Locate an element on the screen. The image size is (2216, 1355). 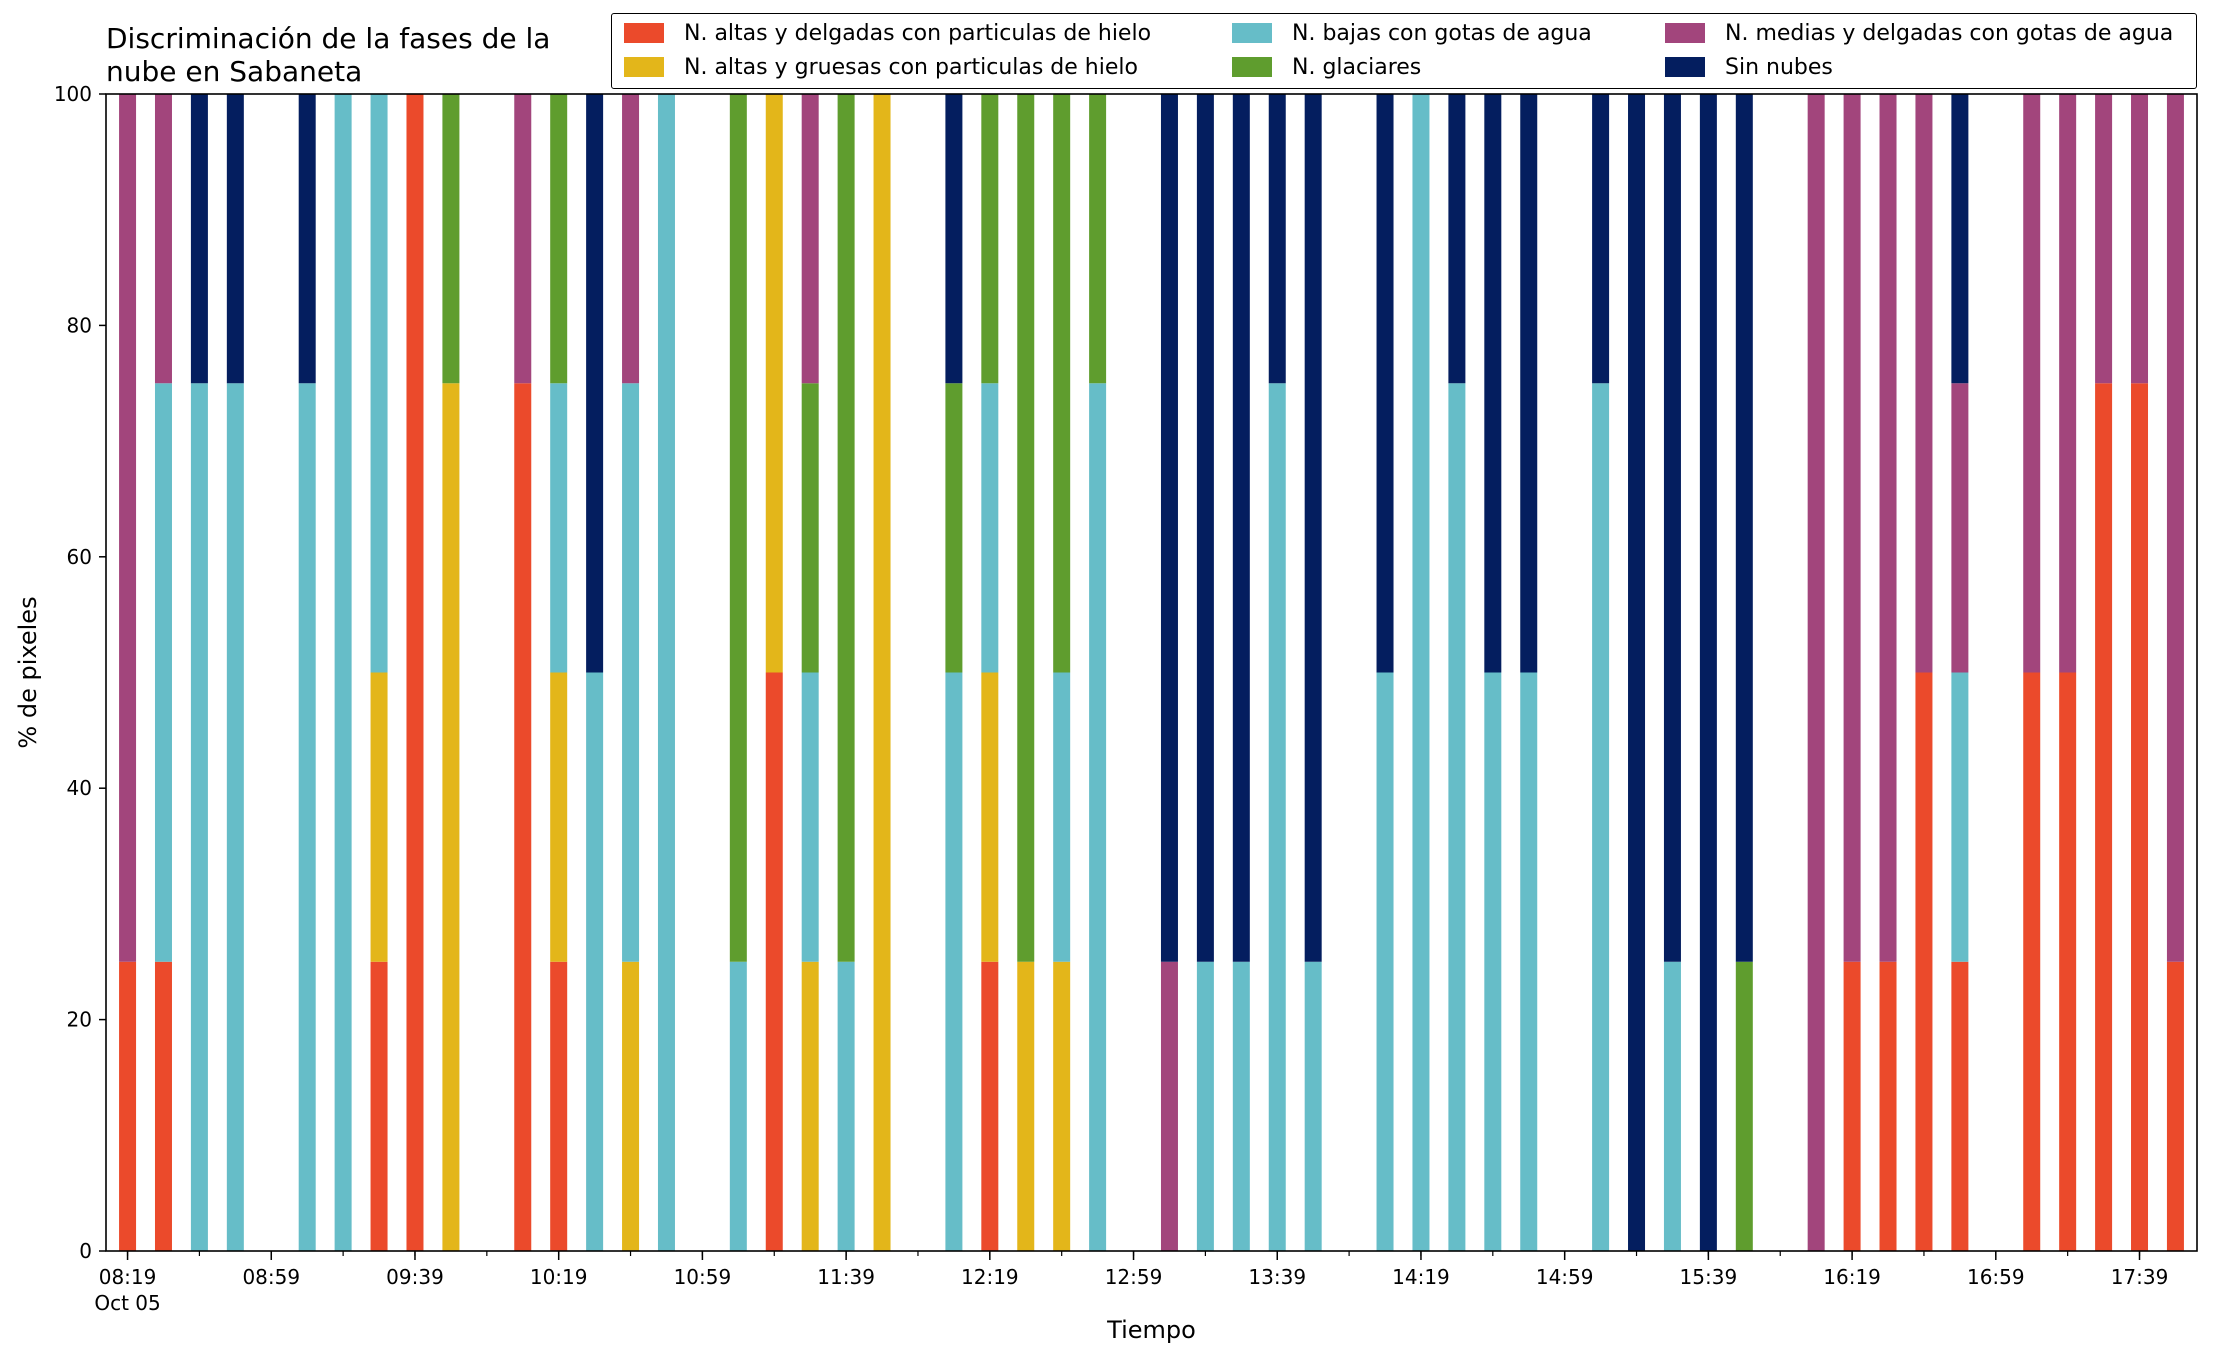
legend-label: Sin nubes is located at coordinates (1779, 67).